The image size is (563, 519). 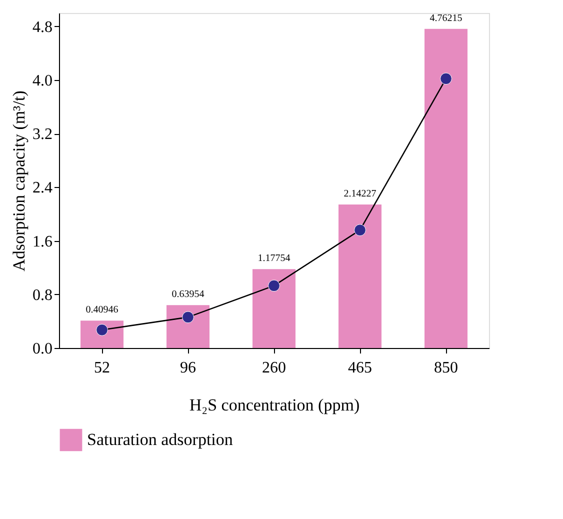 I want to click on y-tick-label: 0.0, so click(x=42, y=349).